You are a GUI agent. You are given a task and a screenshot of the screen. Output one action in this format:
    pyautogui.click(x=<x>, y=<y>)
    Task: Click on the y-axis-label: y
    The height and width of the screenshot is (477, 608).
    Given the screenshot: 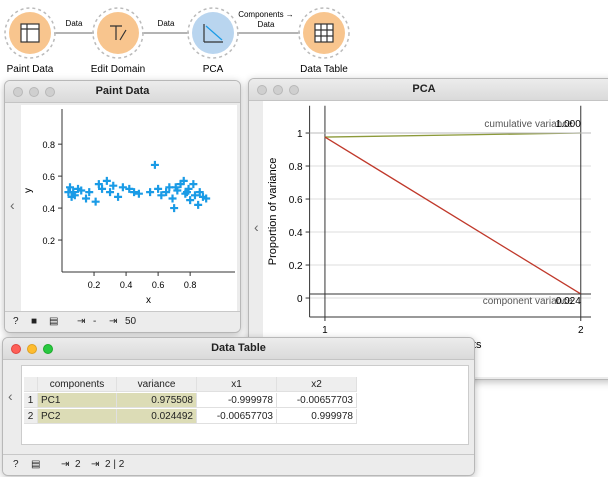 What is the action you would take?
    pyautogui.click(x=28, y=190)
    